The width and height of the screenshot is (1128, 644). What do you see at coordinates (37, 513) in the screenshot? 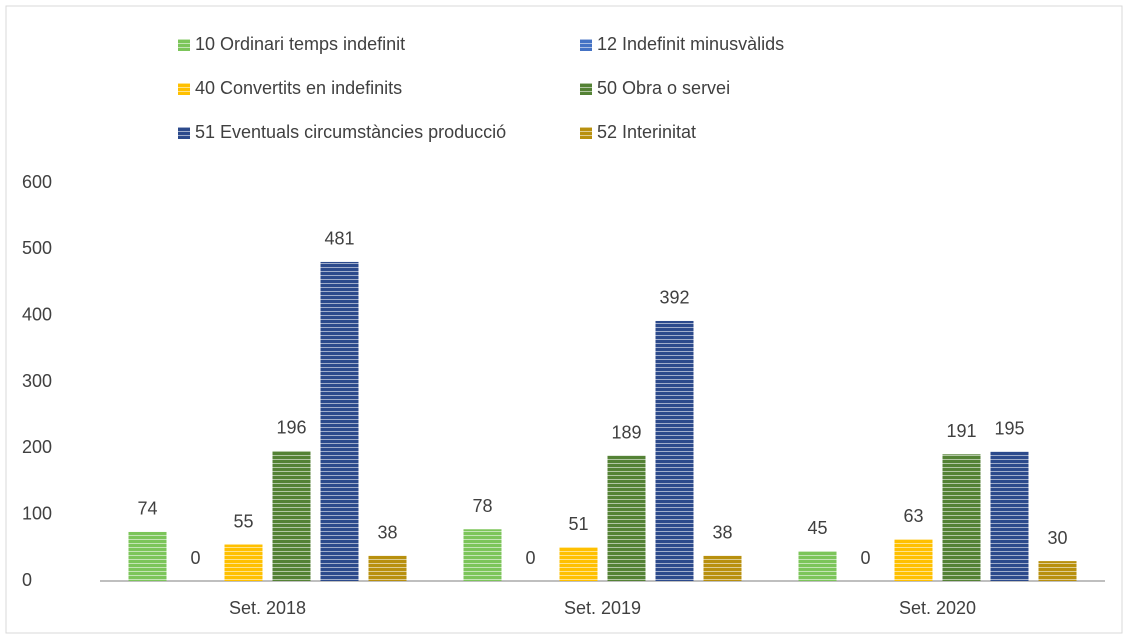
I see `y-tick-label: 100` at bounding box center [37, 513].